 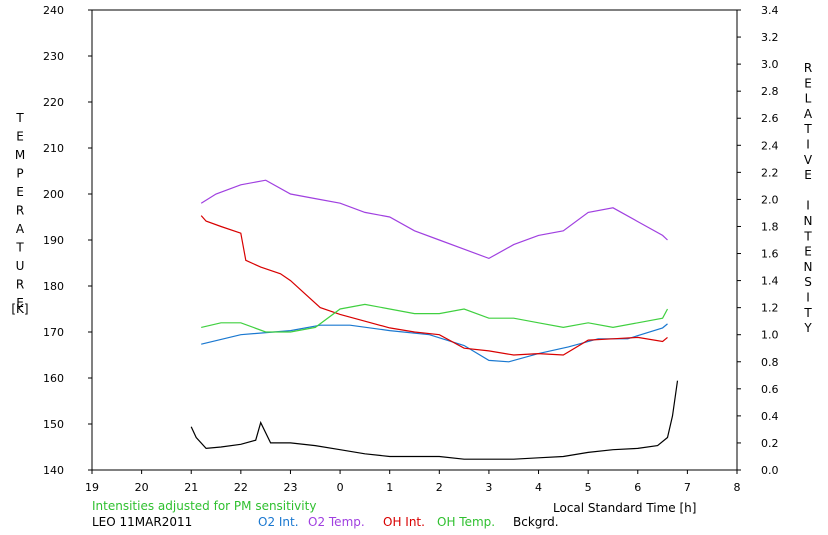 What do you see at coordinates (807, 328) in the screenshot?
I see `right-axis-letter: Y` at bounding box center [807, 328].